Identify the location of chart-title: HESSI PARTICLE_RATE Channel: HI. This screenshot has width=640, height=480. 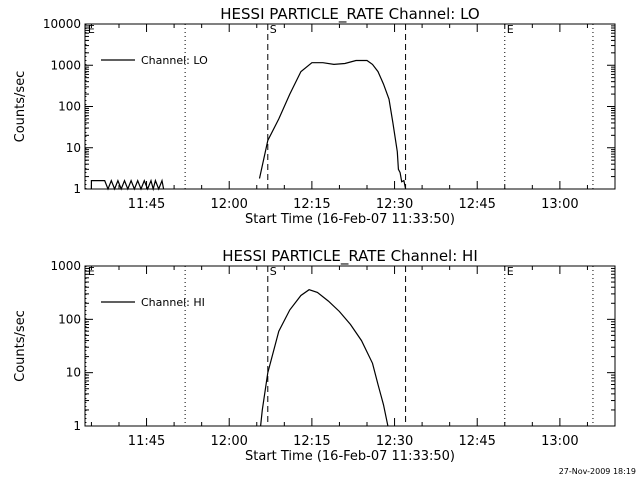
(350, 256).